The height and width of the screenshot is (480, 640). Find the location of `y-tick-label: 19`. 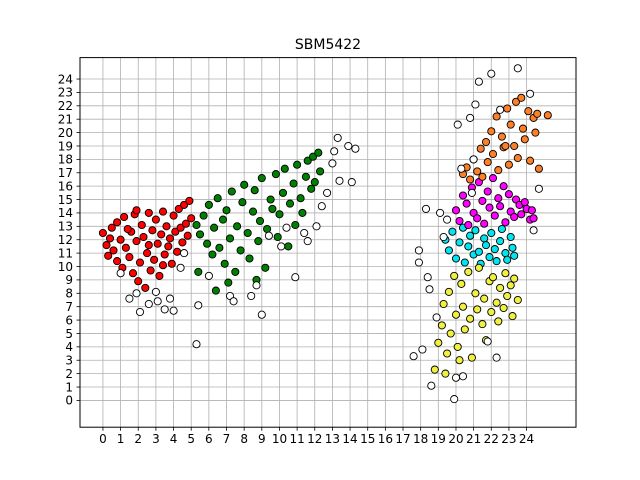

y-tick-label: 19 is located at coordinates (65, 146).